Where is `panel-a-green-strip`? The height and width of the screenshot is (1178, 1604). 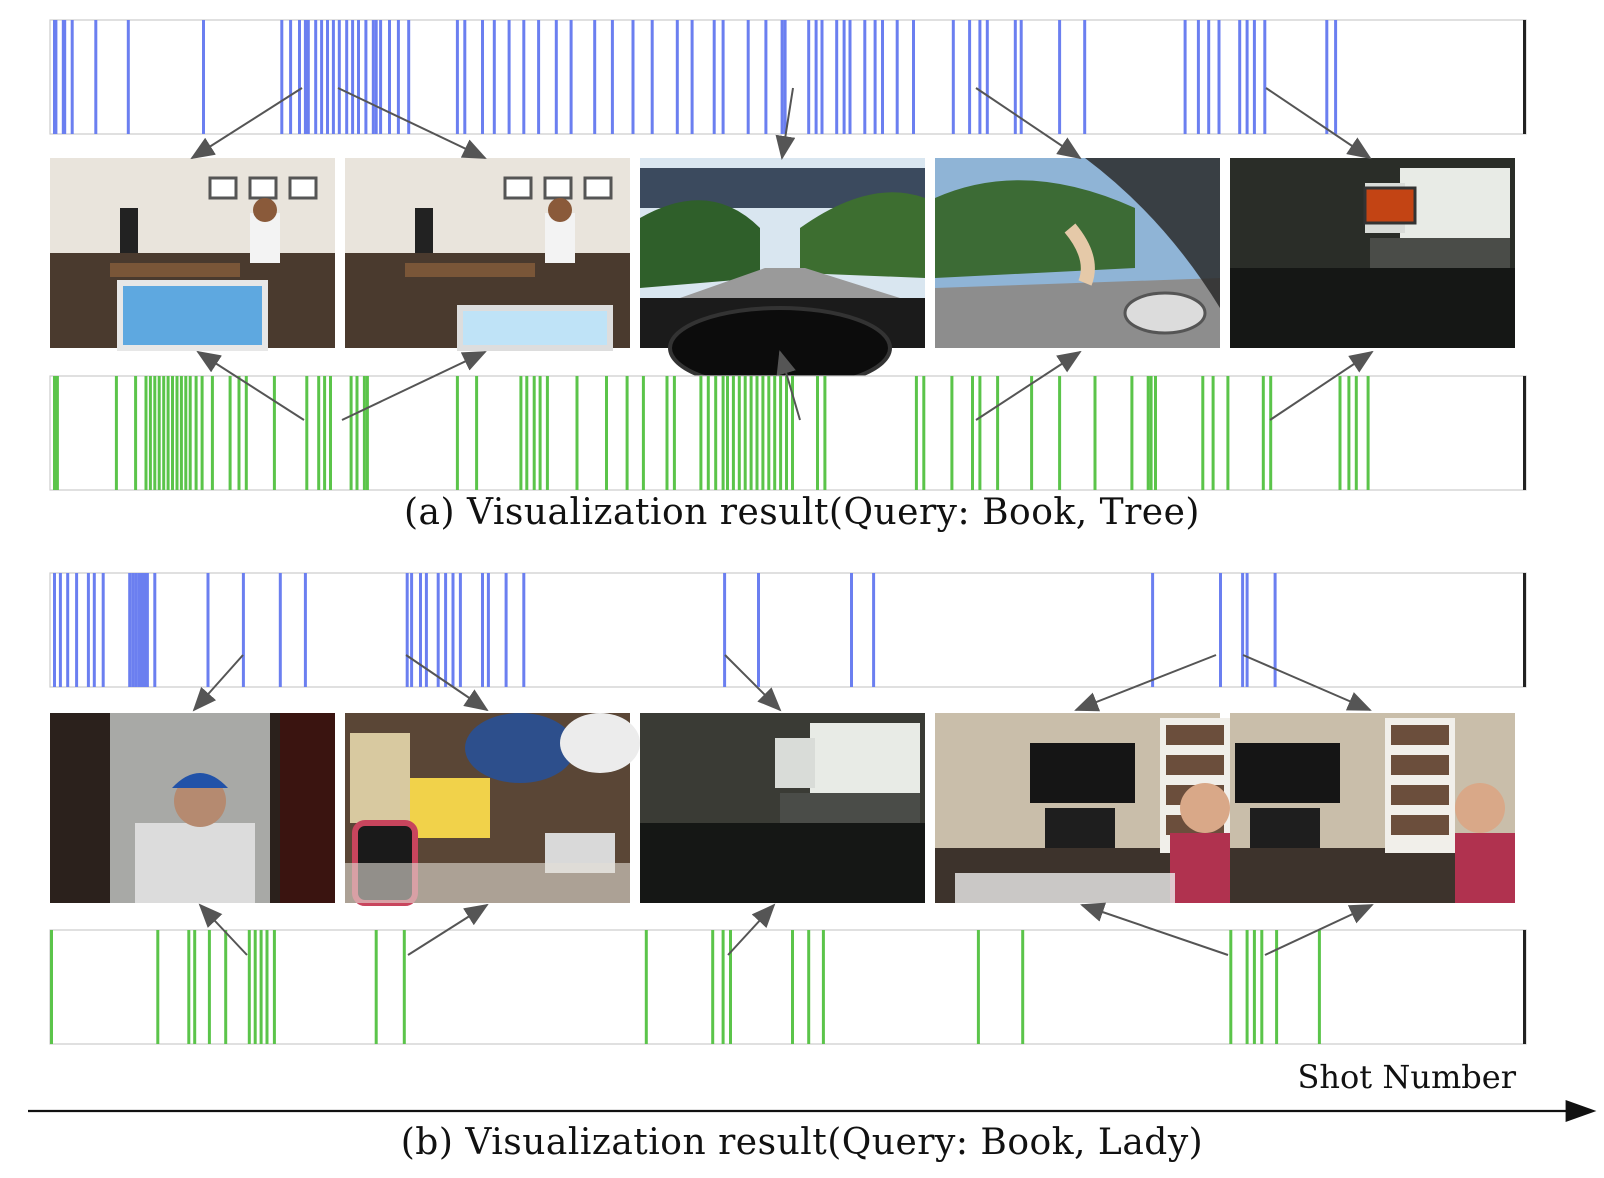 panel-a-green-strip is located at coordinates (788, 433).